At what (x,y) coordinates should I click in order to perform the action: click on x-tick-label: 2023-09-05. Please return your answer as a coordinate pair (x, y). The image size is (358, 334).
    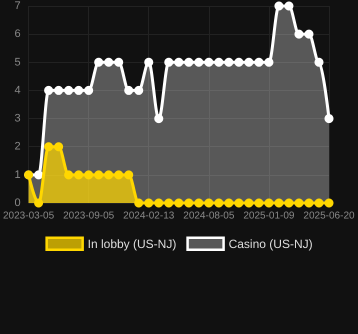
    Looking at the image, I should click on (89, 216).